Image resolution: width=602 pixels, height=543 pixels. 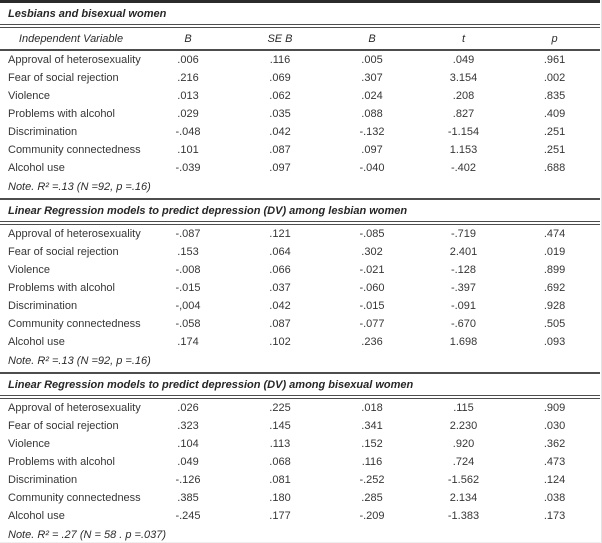 What do you see at coordinates (372, 150) in the screenshot?
I see `beta-value-cell: .097` at bounding box center [372, 150].